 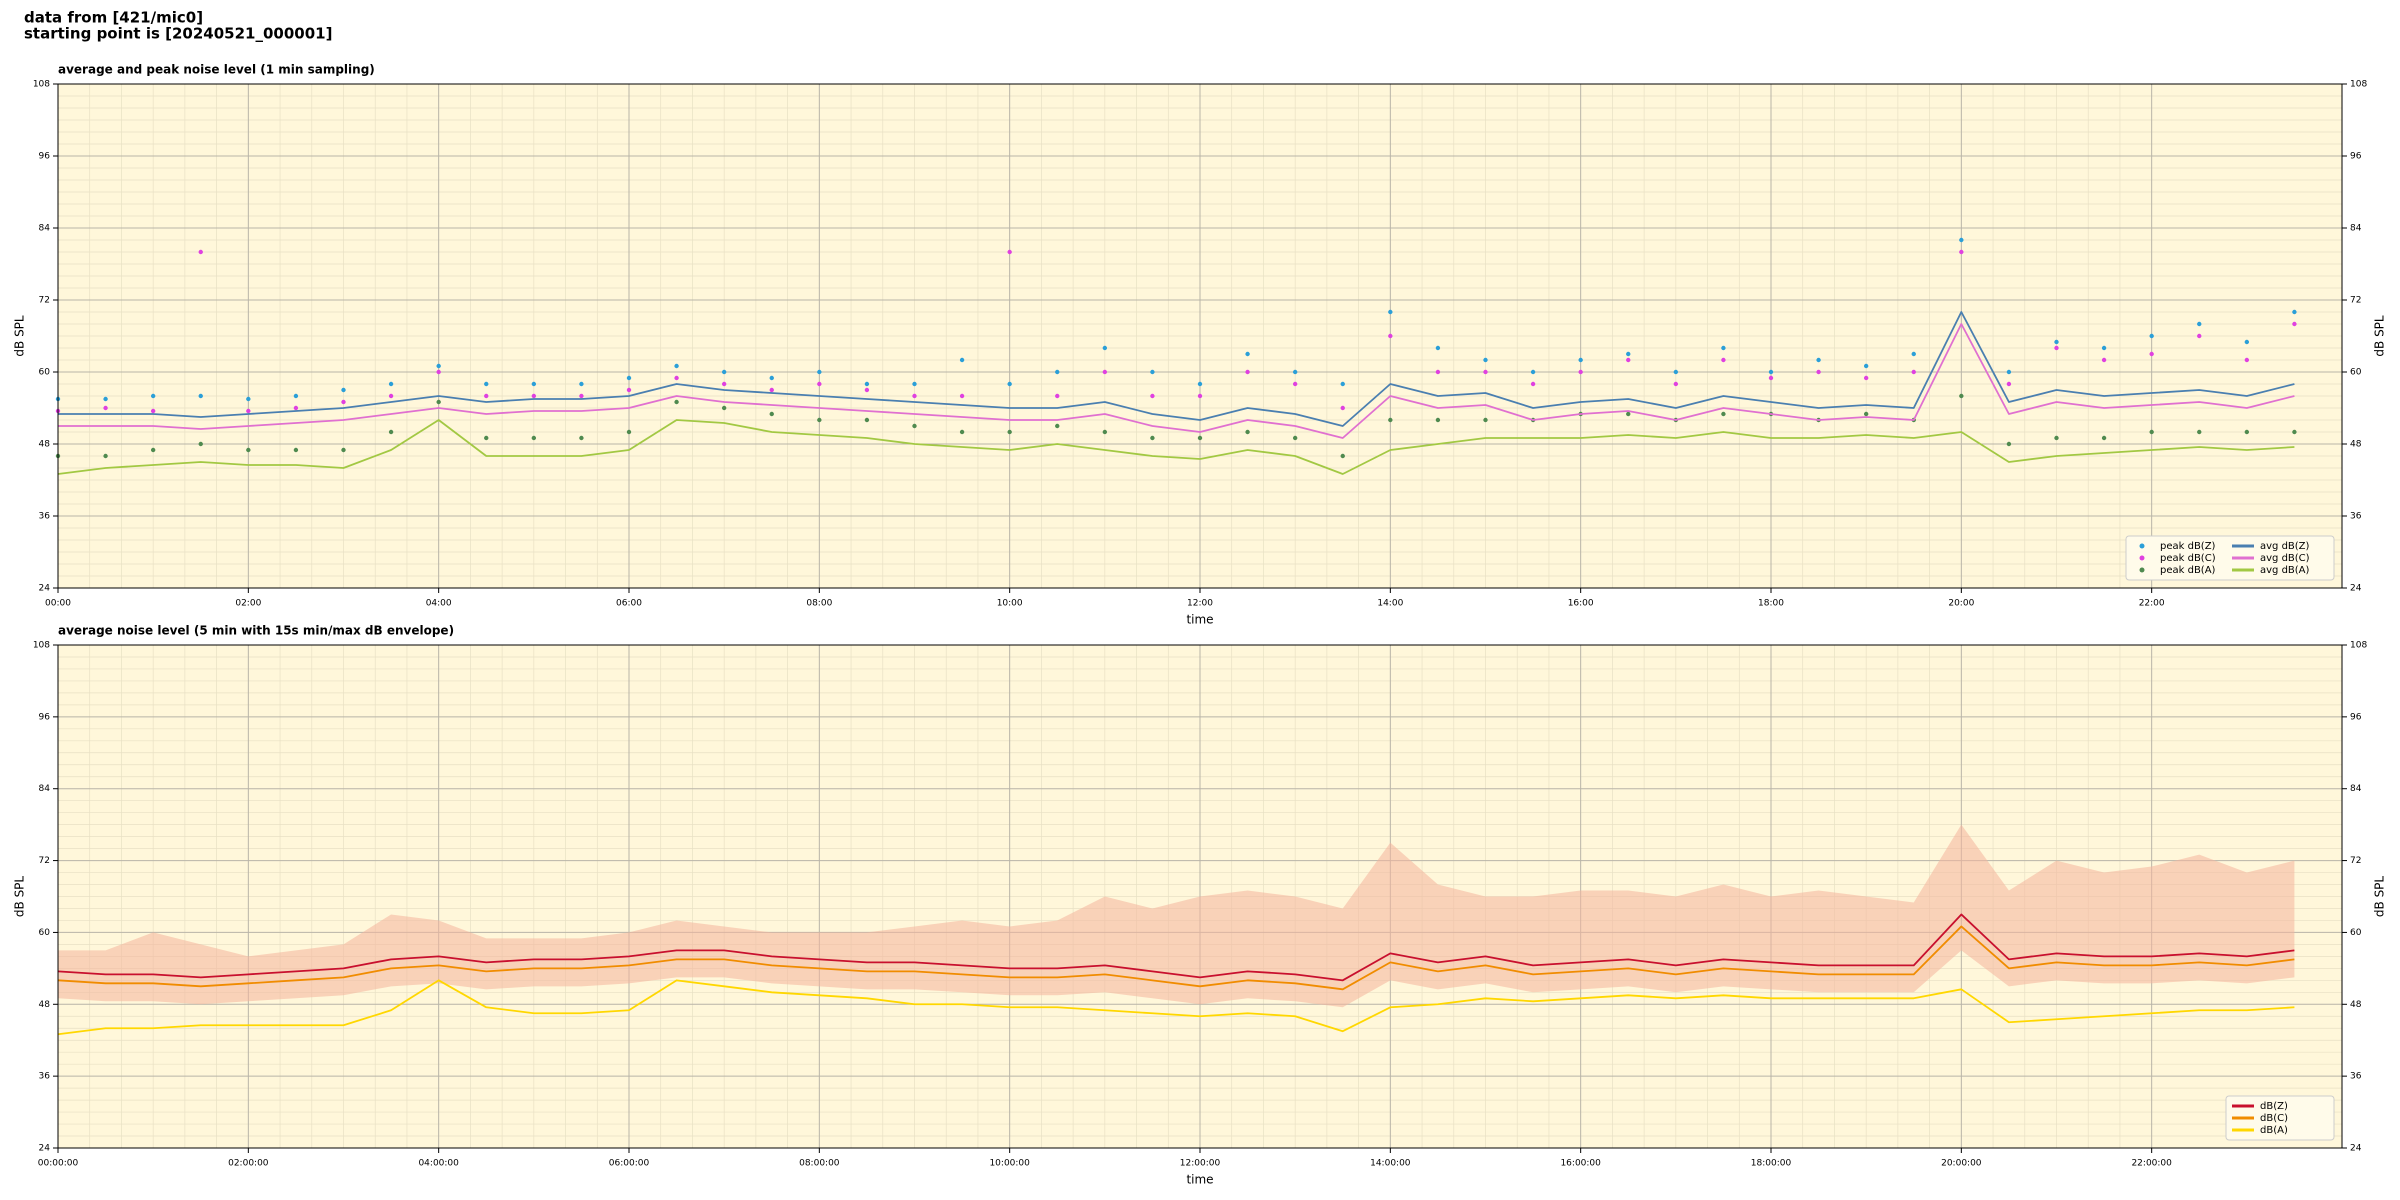 I want to click on legend-label: avg dB(Z), so click(x=2285, y=546).